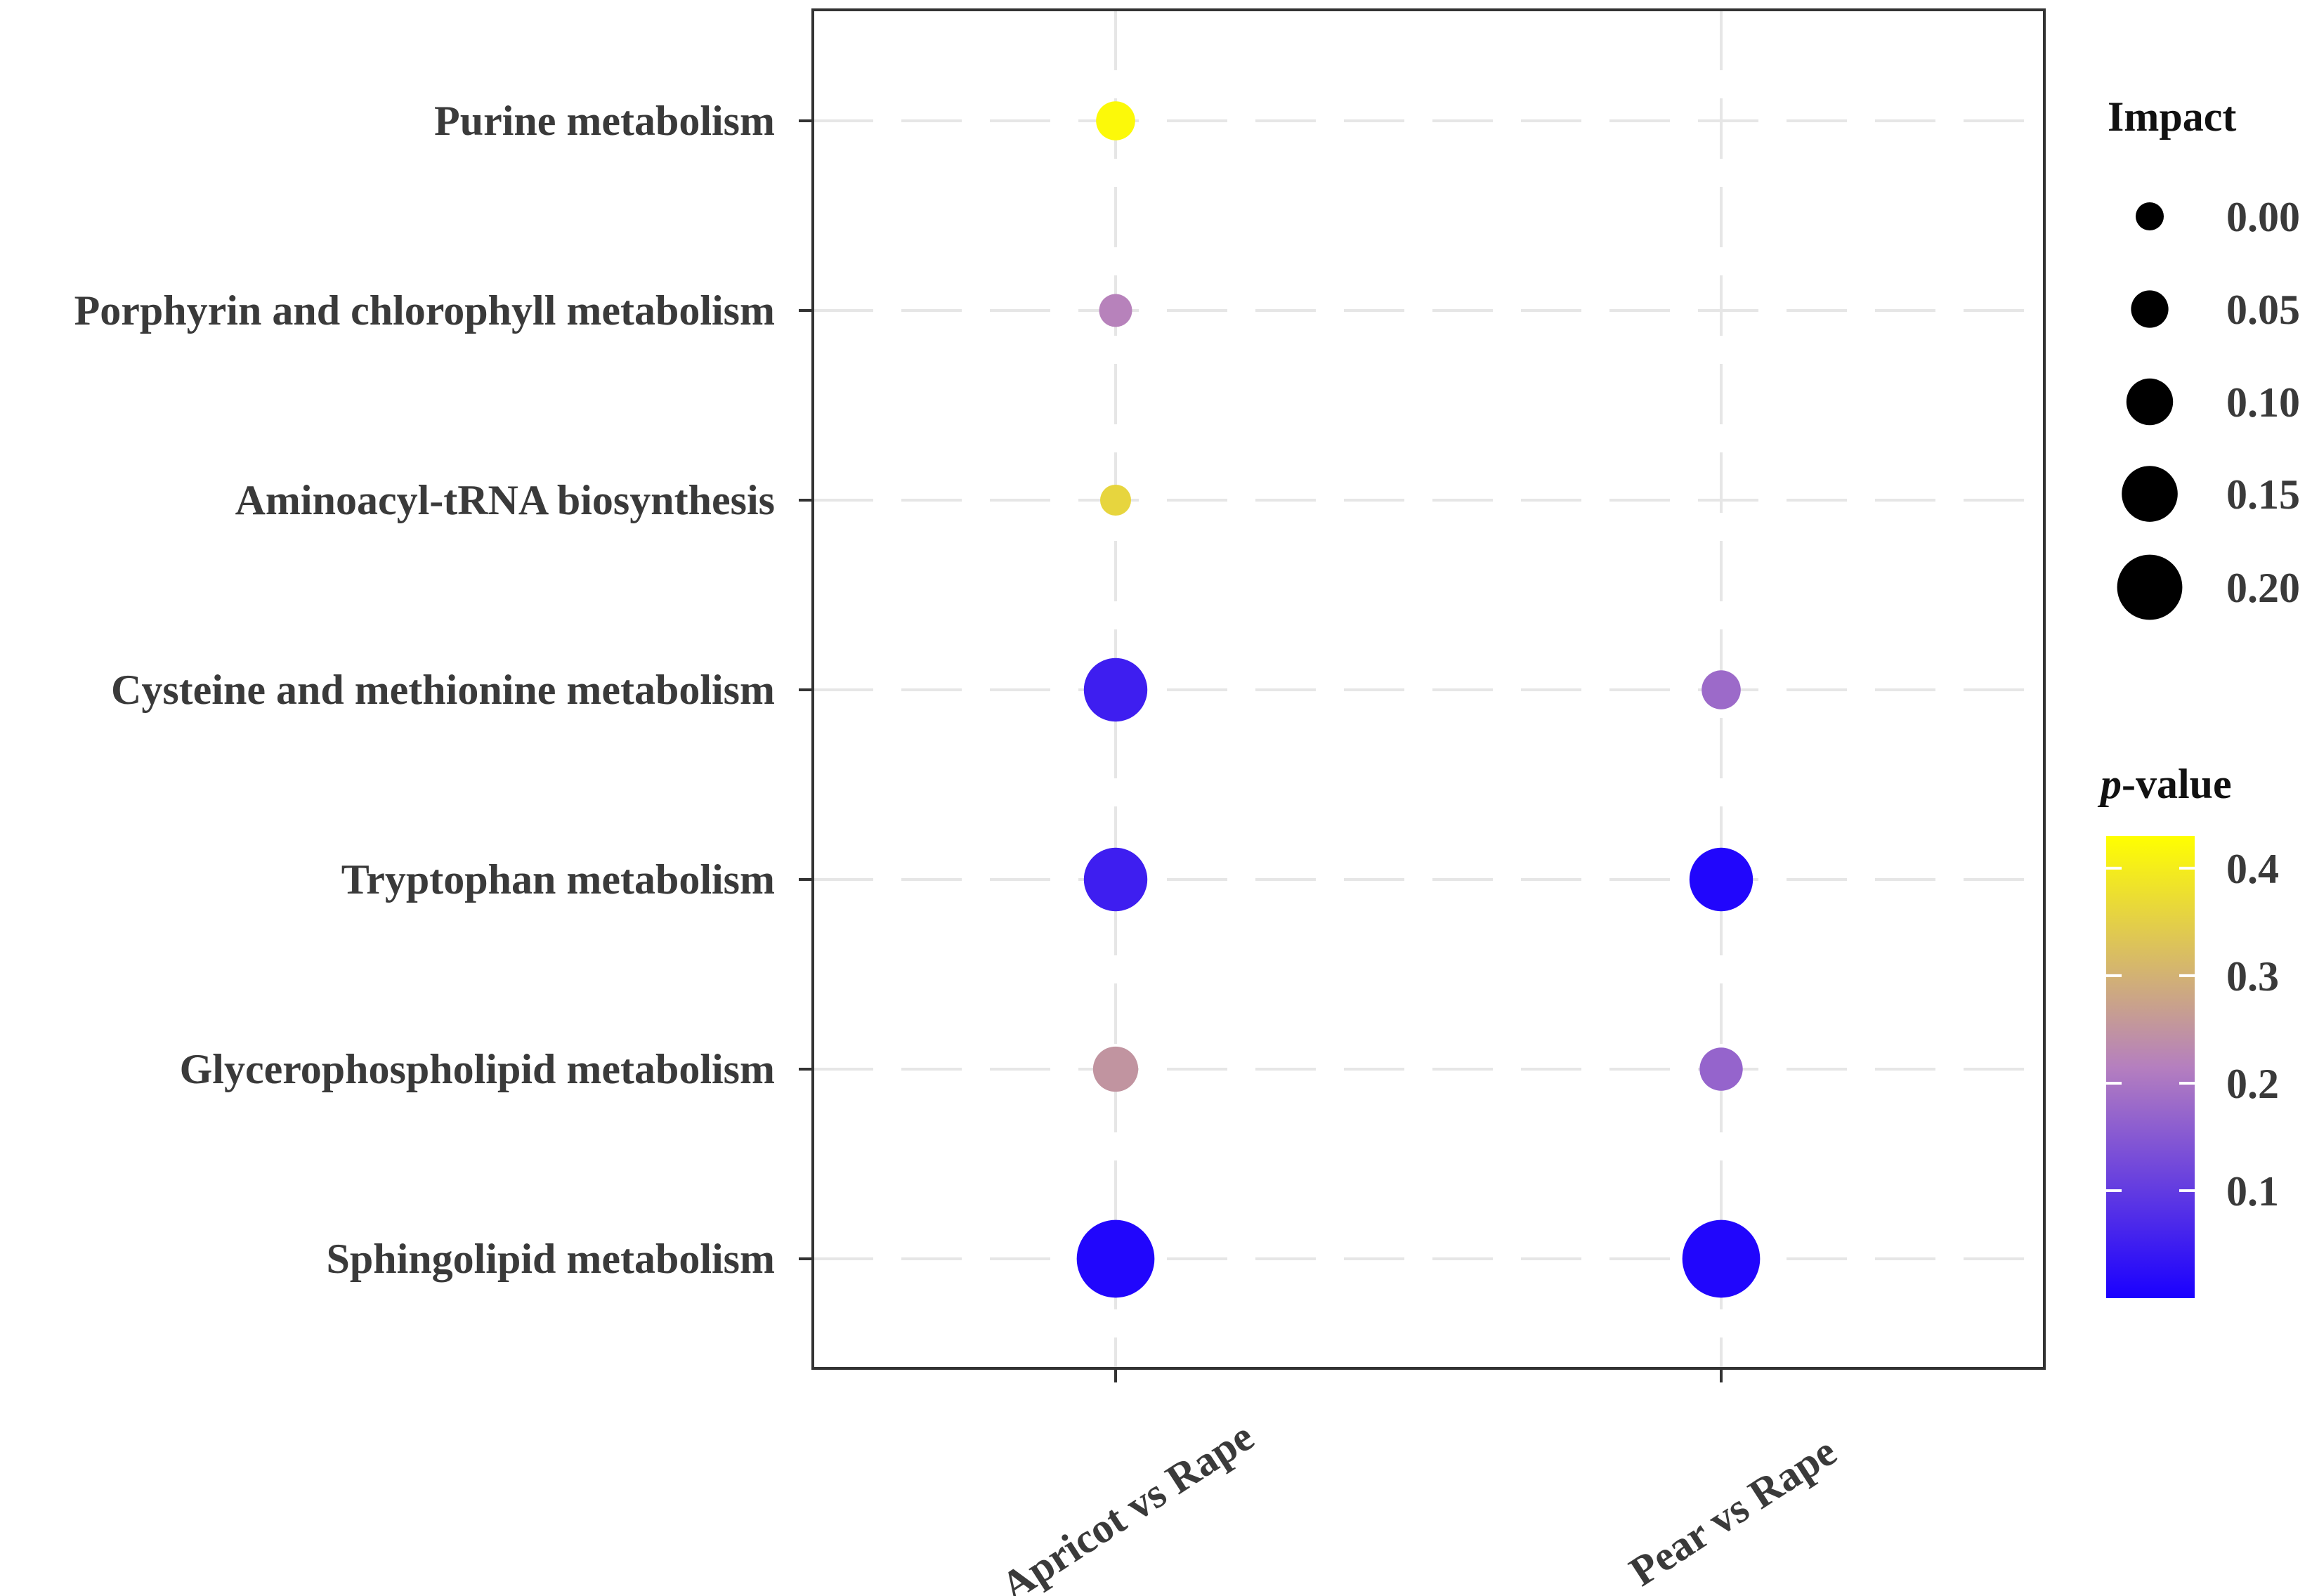 Image resolution: width=2312 pixels, height=1596 pixels. What do you see at coordinates (478, 1069) in the screenshot?
I see `y-tick-label: Glycerophospholipid metabolism` at bounding box center [478, 1069].